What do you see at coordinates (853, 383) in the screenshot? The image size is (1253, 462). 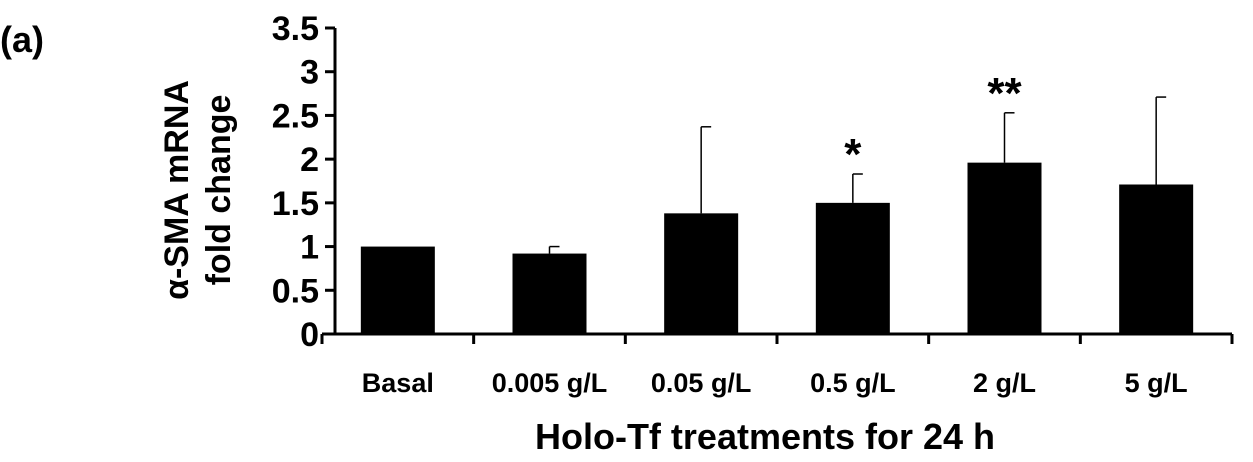 I see `x-tick-label: 0.5 g/L` at bounding box center [853, 383].